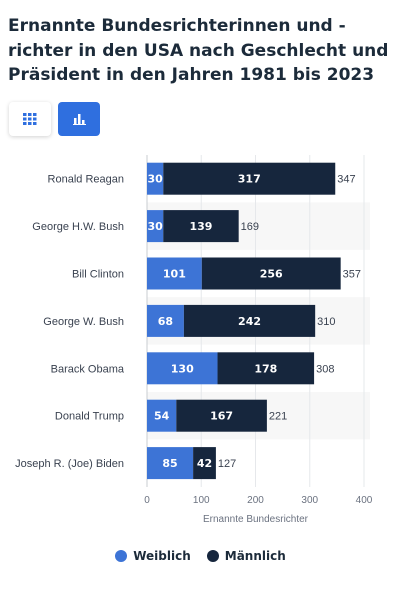  I want to click on data-label: 42, so click(204, 463).